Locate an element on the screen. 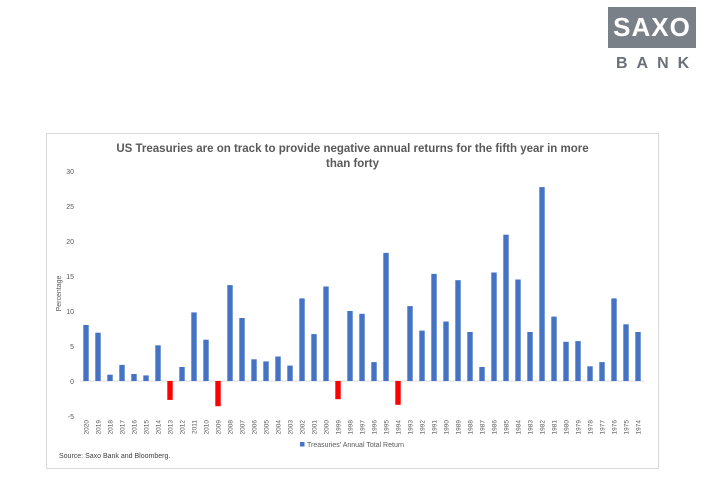  bar-2000 is located at coordinates (326, 333).